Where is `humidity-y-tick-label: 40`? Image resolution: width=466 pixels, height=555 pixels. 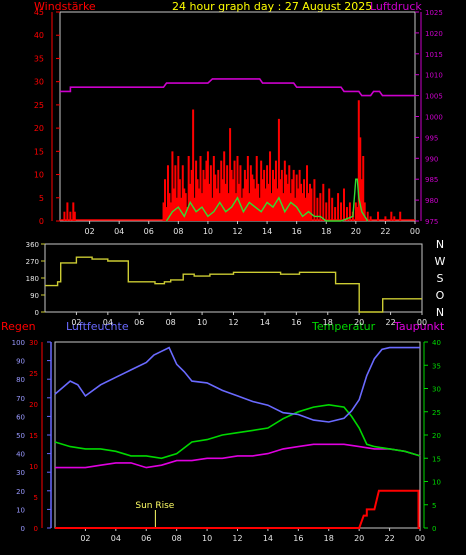 humidity-y-tick-label: 40 is located at coordinates (20, 455).